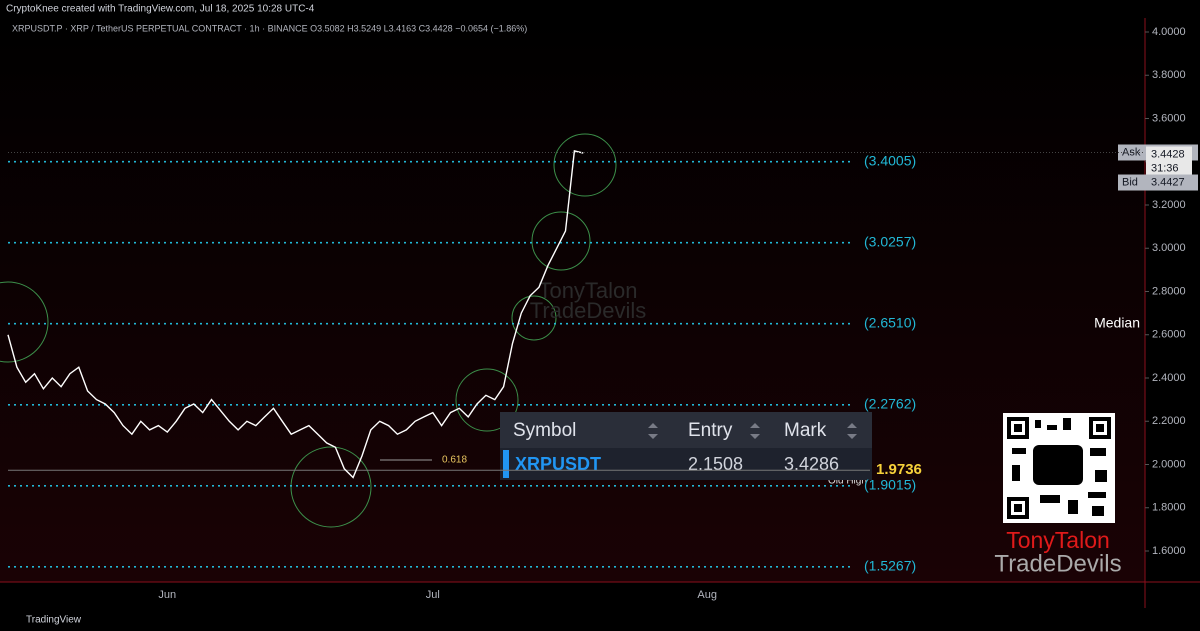  What do you see at coordinates (1169, 291) in the screenshot?
I see `y-tick-label: 2.8000` at bounding box center [1169, 291].